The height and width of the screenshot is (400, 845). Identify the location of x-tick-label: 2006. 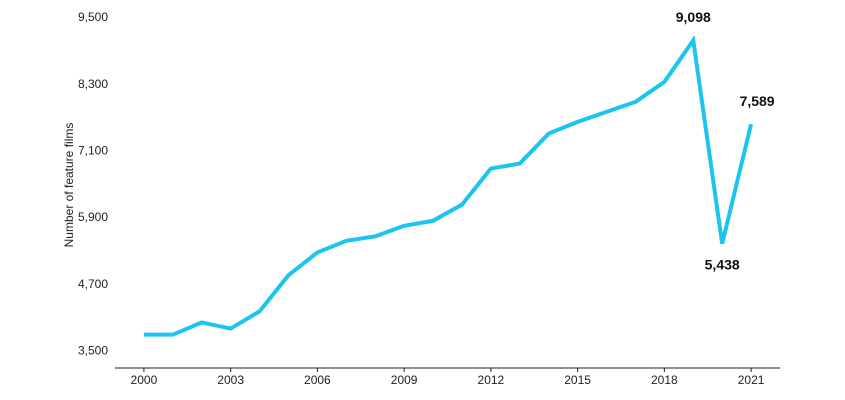
(317, 380).